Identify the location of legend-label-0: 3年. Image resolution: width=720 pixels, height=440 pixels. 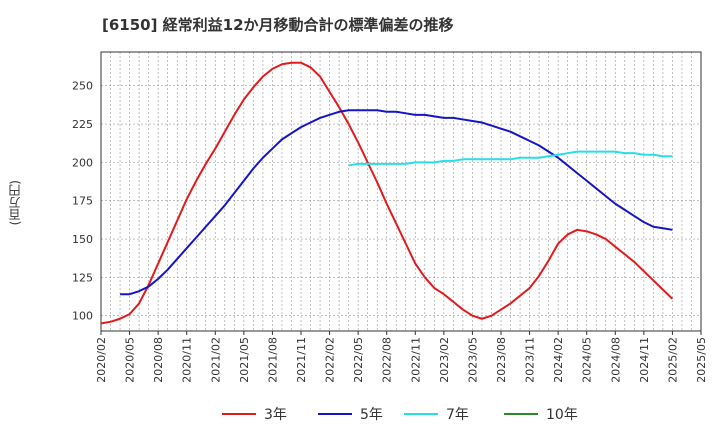
(275, 415).